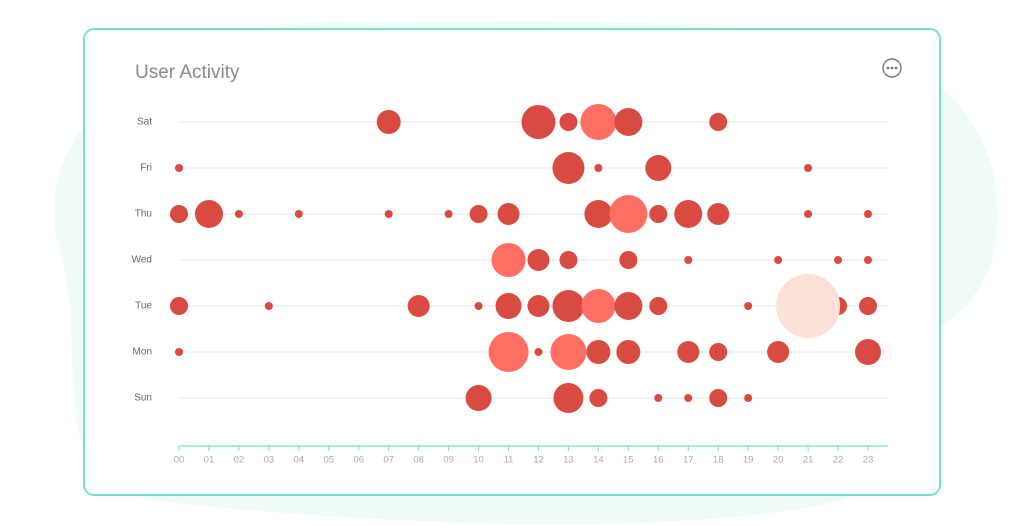  I want to click on y-tick-label: Tue, so click(143, 306).